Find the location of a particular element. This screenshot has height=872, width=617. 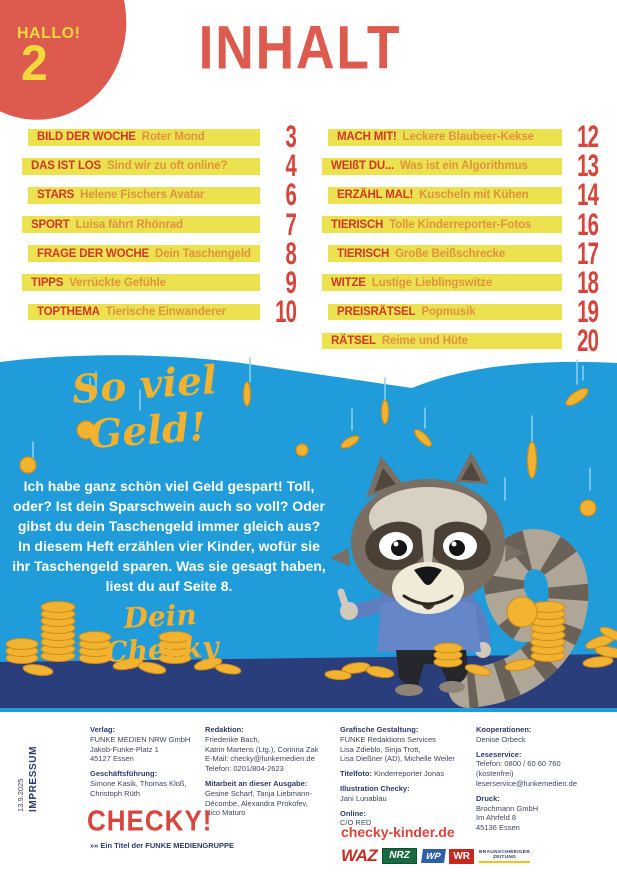

toc-page-number: 17 is located at coordinates (580, 254).